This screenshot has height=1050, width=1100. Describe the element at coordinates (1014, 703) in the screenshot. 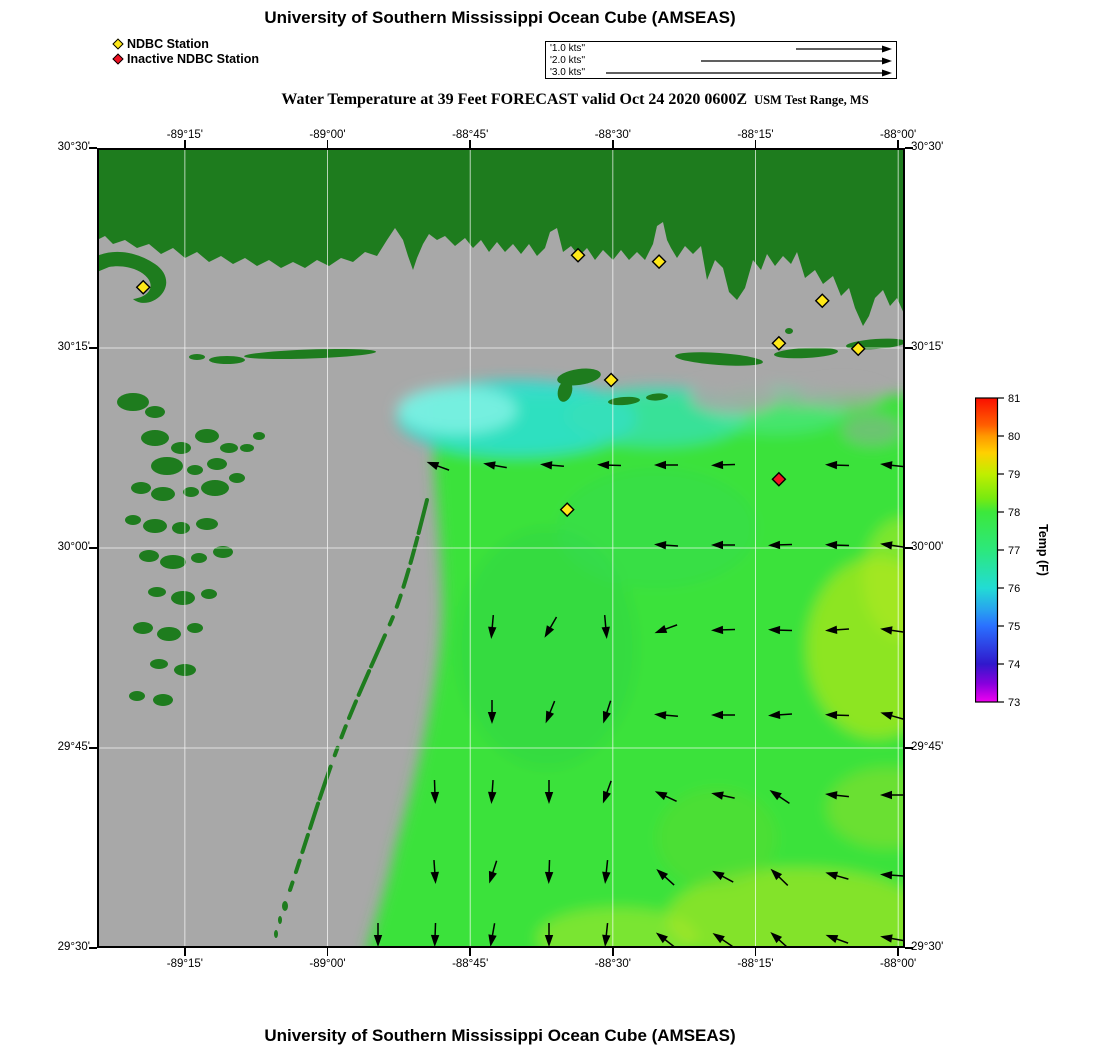

I see `colorbar-tick-label: 73` at that location.